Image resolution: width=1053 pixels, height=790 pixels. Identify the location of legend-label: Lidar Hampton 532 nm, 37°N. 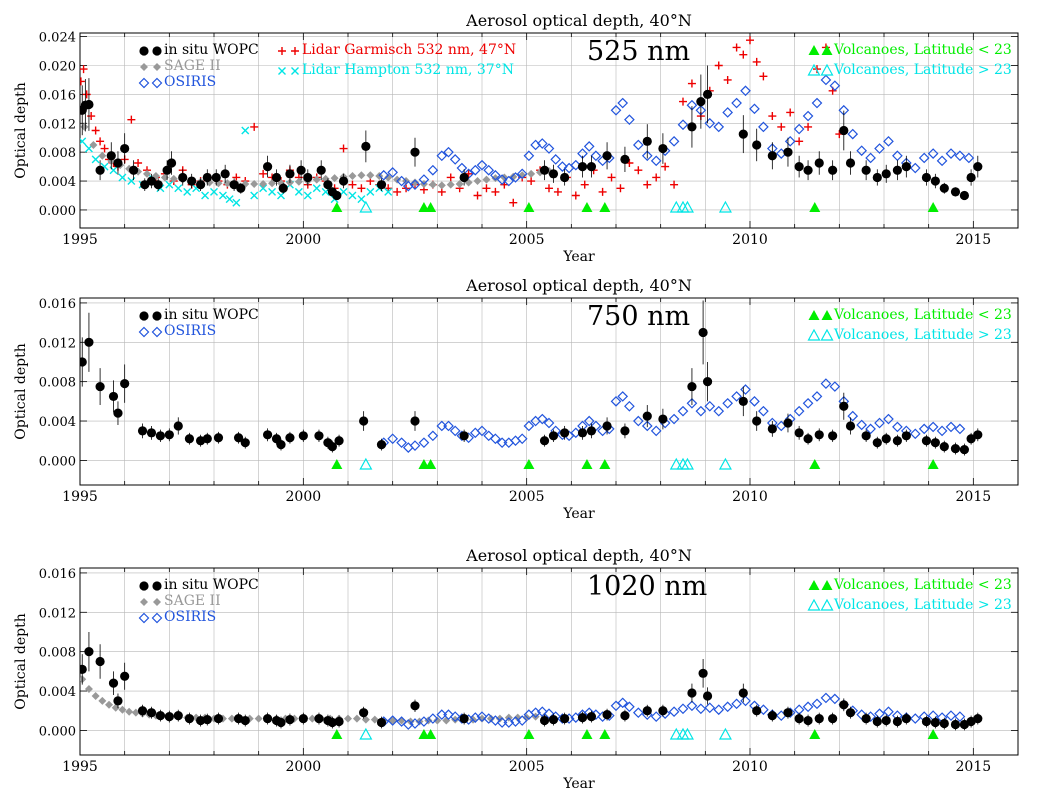
(408, 70).